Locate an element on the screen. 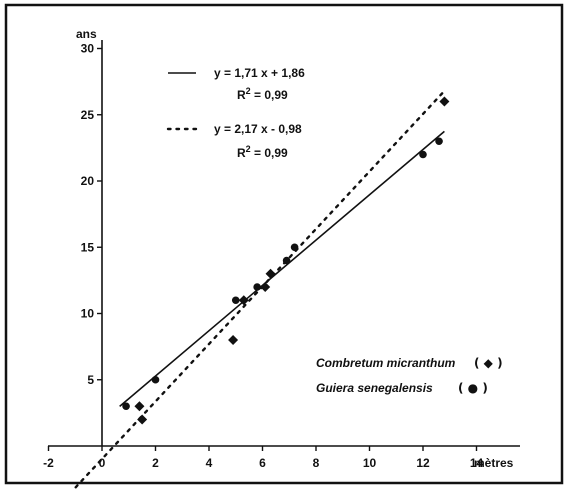 The width and height of the screenshot is (571, 489). legend-symbol-guiera-glyph: ● is located at coordinates (473, 388).